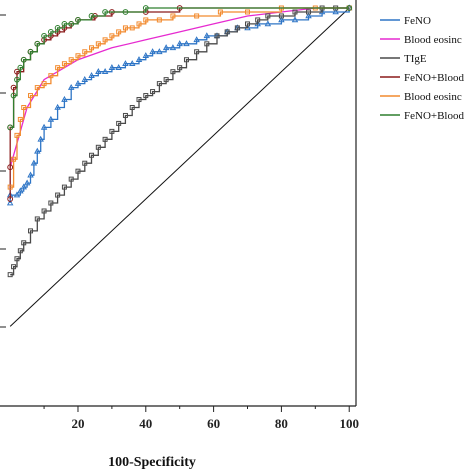  What do you see at coordinates (201, 418) in the screenshot?
I see `x-axis-ticks: 20 40 60 80 100` at bounding box center [201, 418].